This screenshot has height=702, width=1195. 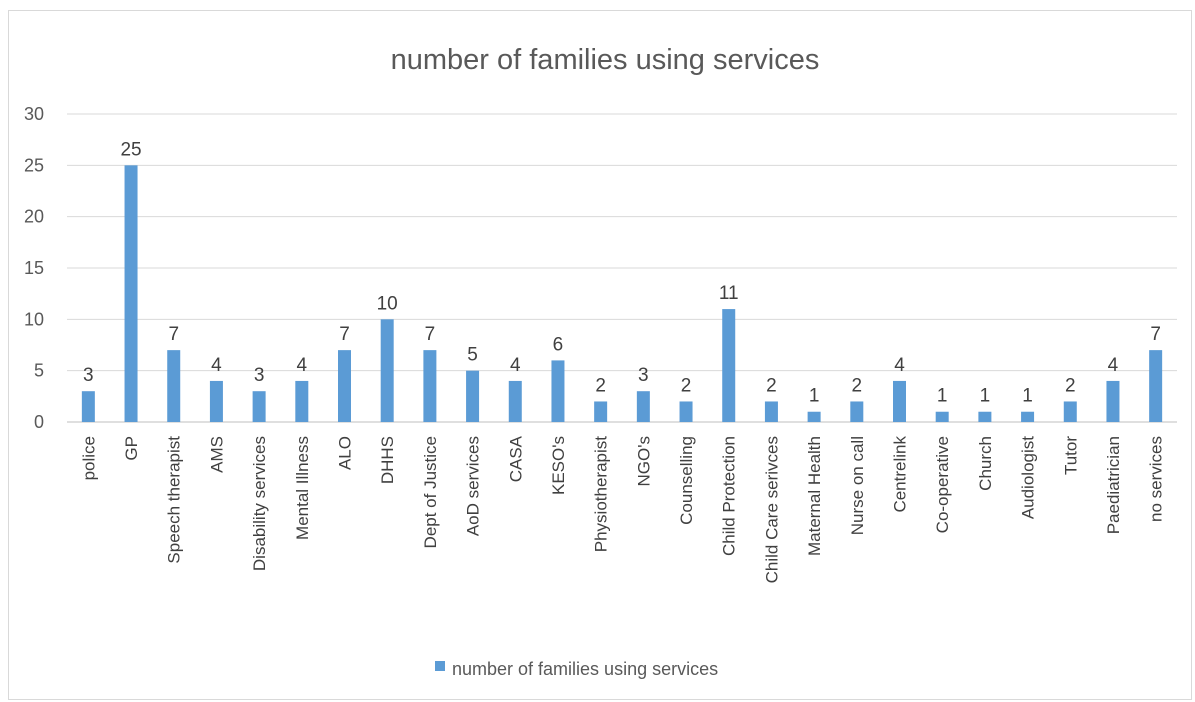 I want to click on category-label: ALO, so click(x=345, y=453).